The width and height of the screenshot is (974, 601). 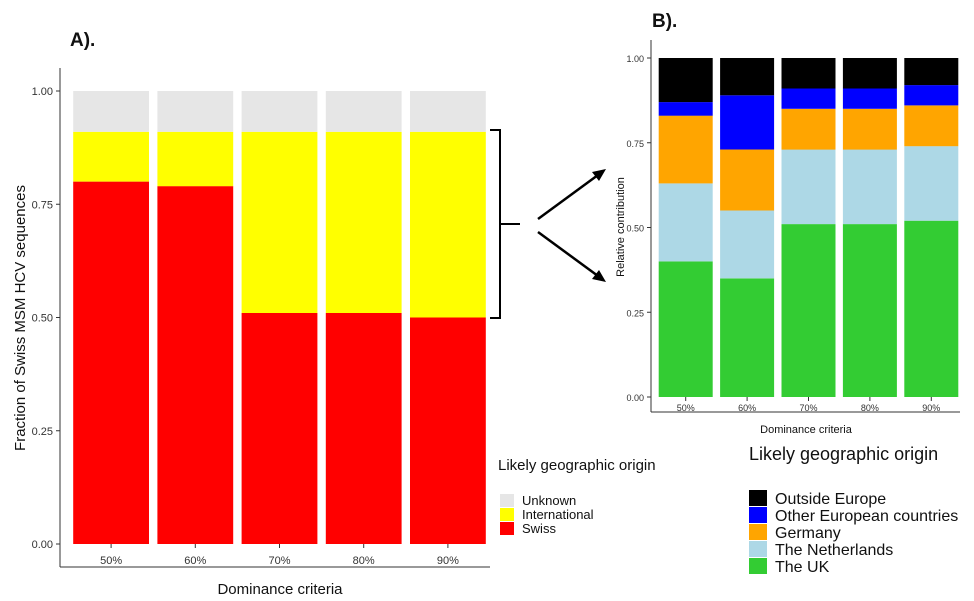 What do you see at coordinates (664, 21) in the screenshot?
I see `panel-label-b: B).` at bounding box center [664, 21].